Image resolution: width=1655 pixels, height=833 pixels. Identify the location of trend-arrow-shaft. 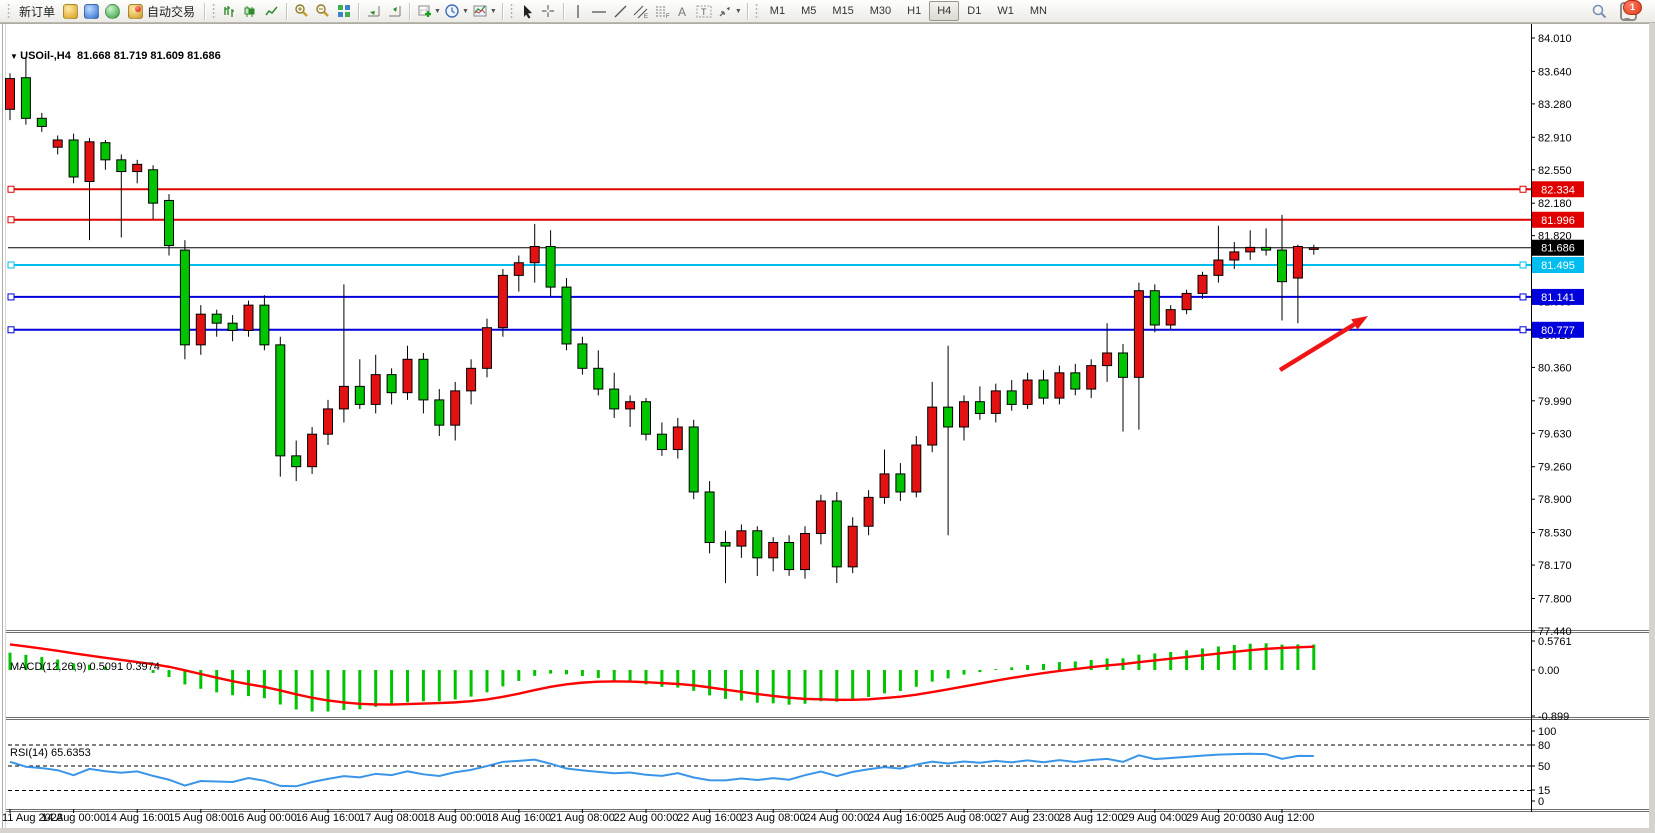
(1317, 347).